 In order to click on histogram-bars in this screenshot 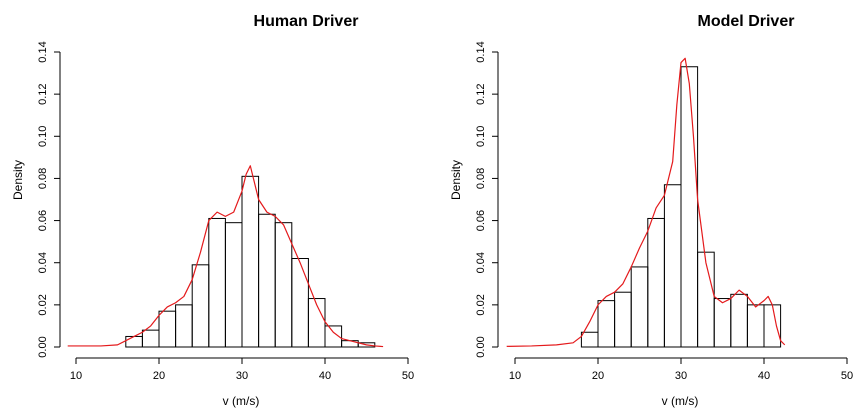, I will do `click(250, 261)`.